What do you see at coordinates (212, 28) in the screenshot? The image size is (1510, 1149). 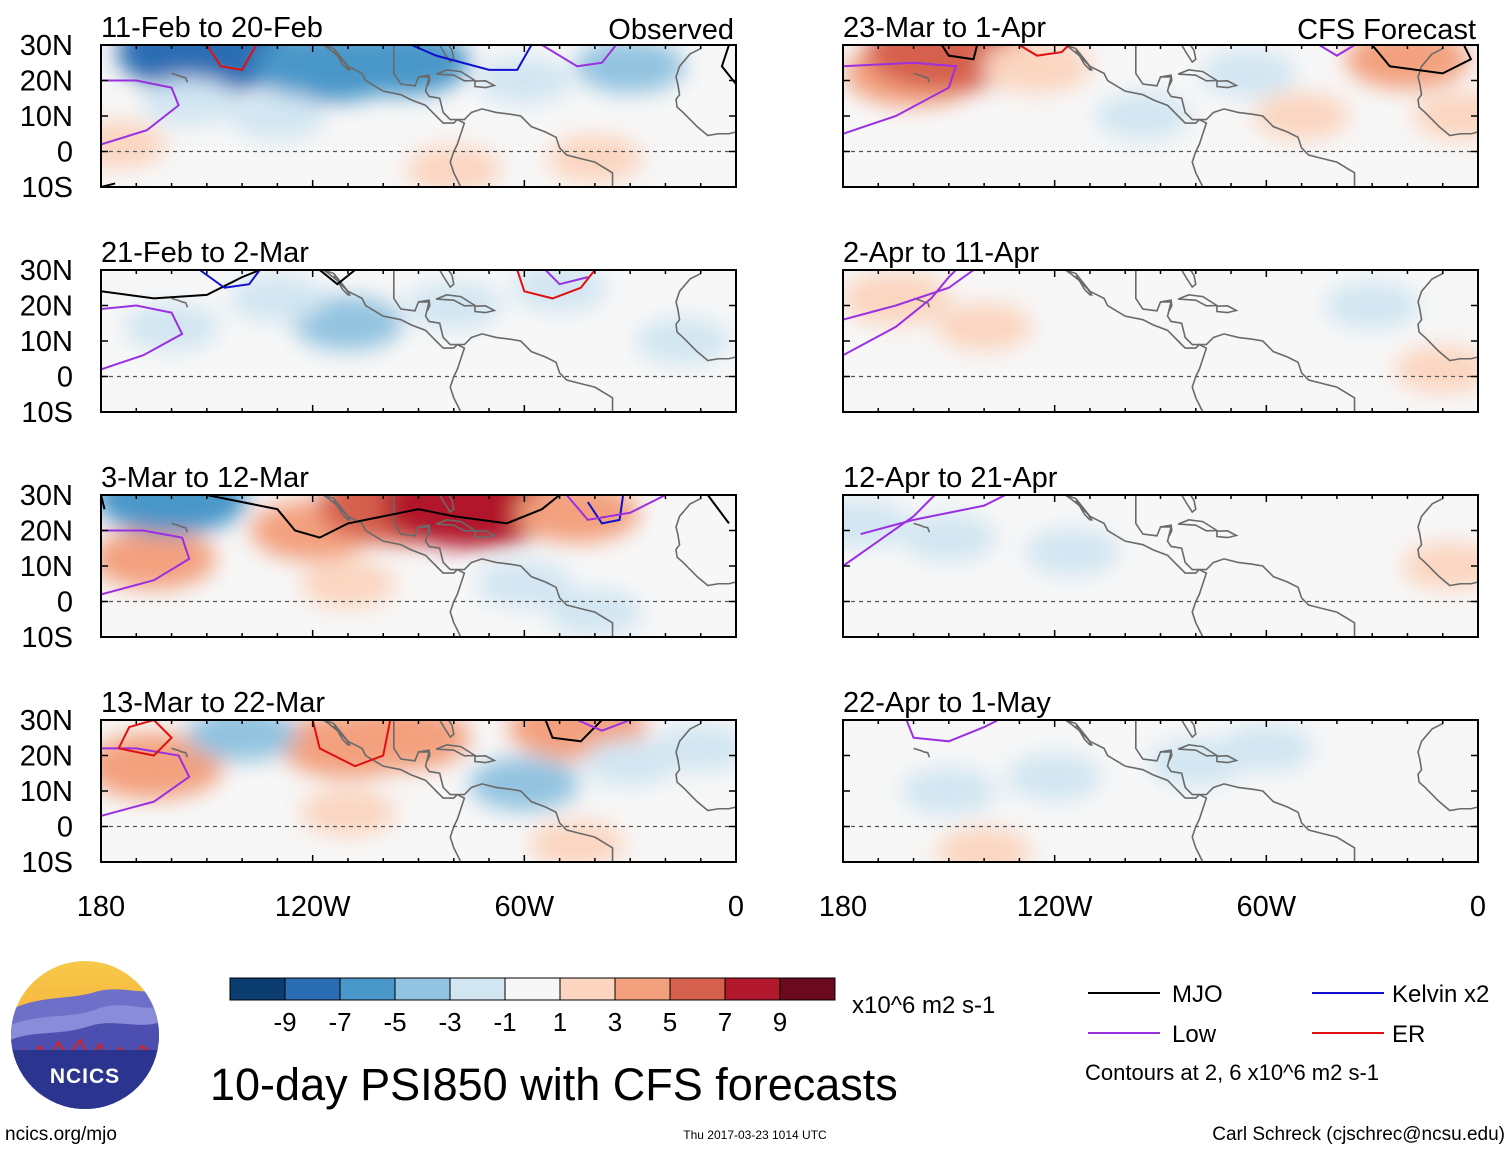 I see `panel-title: 11-Feb to 20-Feb` at bounding box center [212, 28].